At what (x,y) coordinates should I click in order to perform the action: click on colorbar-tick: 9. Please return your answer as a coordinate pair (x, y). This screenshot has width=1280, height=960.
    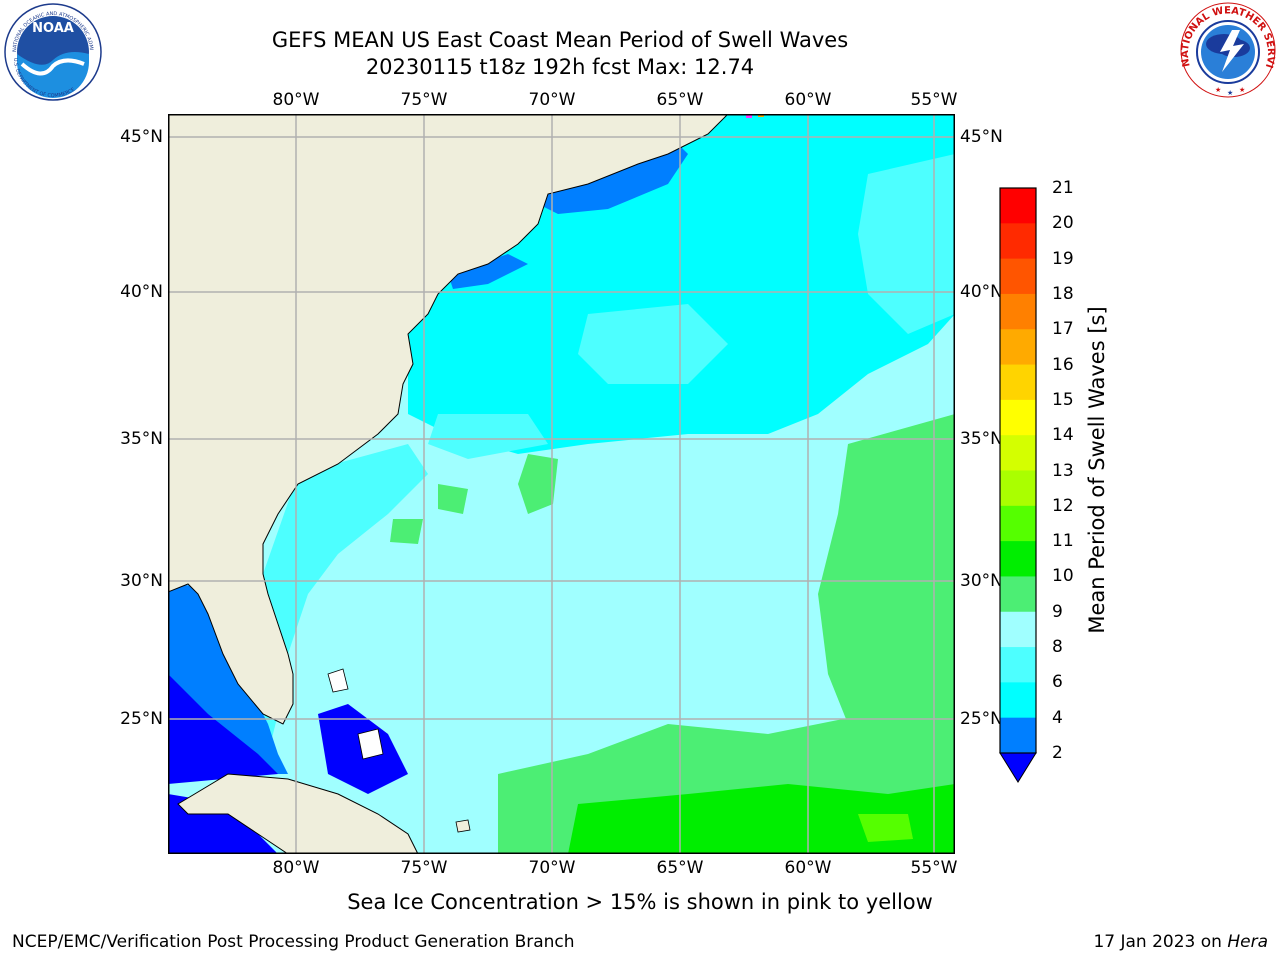
    Looking at the image, I should click on (1057, 611).